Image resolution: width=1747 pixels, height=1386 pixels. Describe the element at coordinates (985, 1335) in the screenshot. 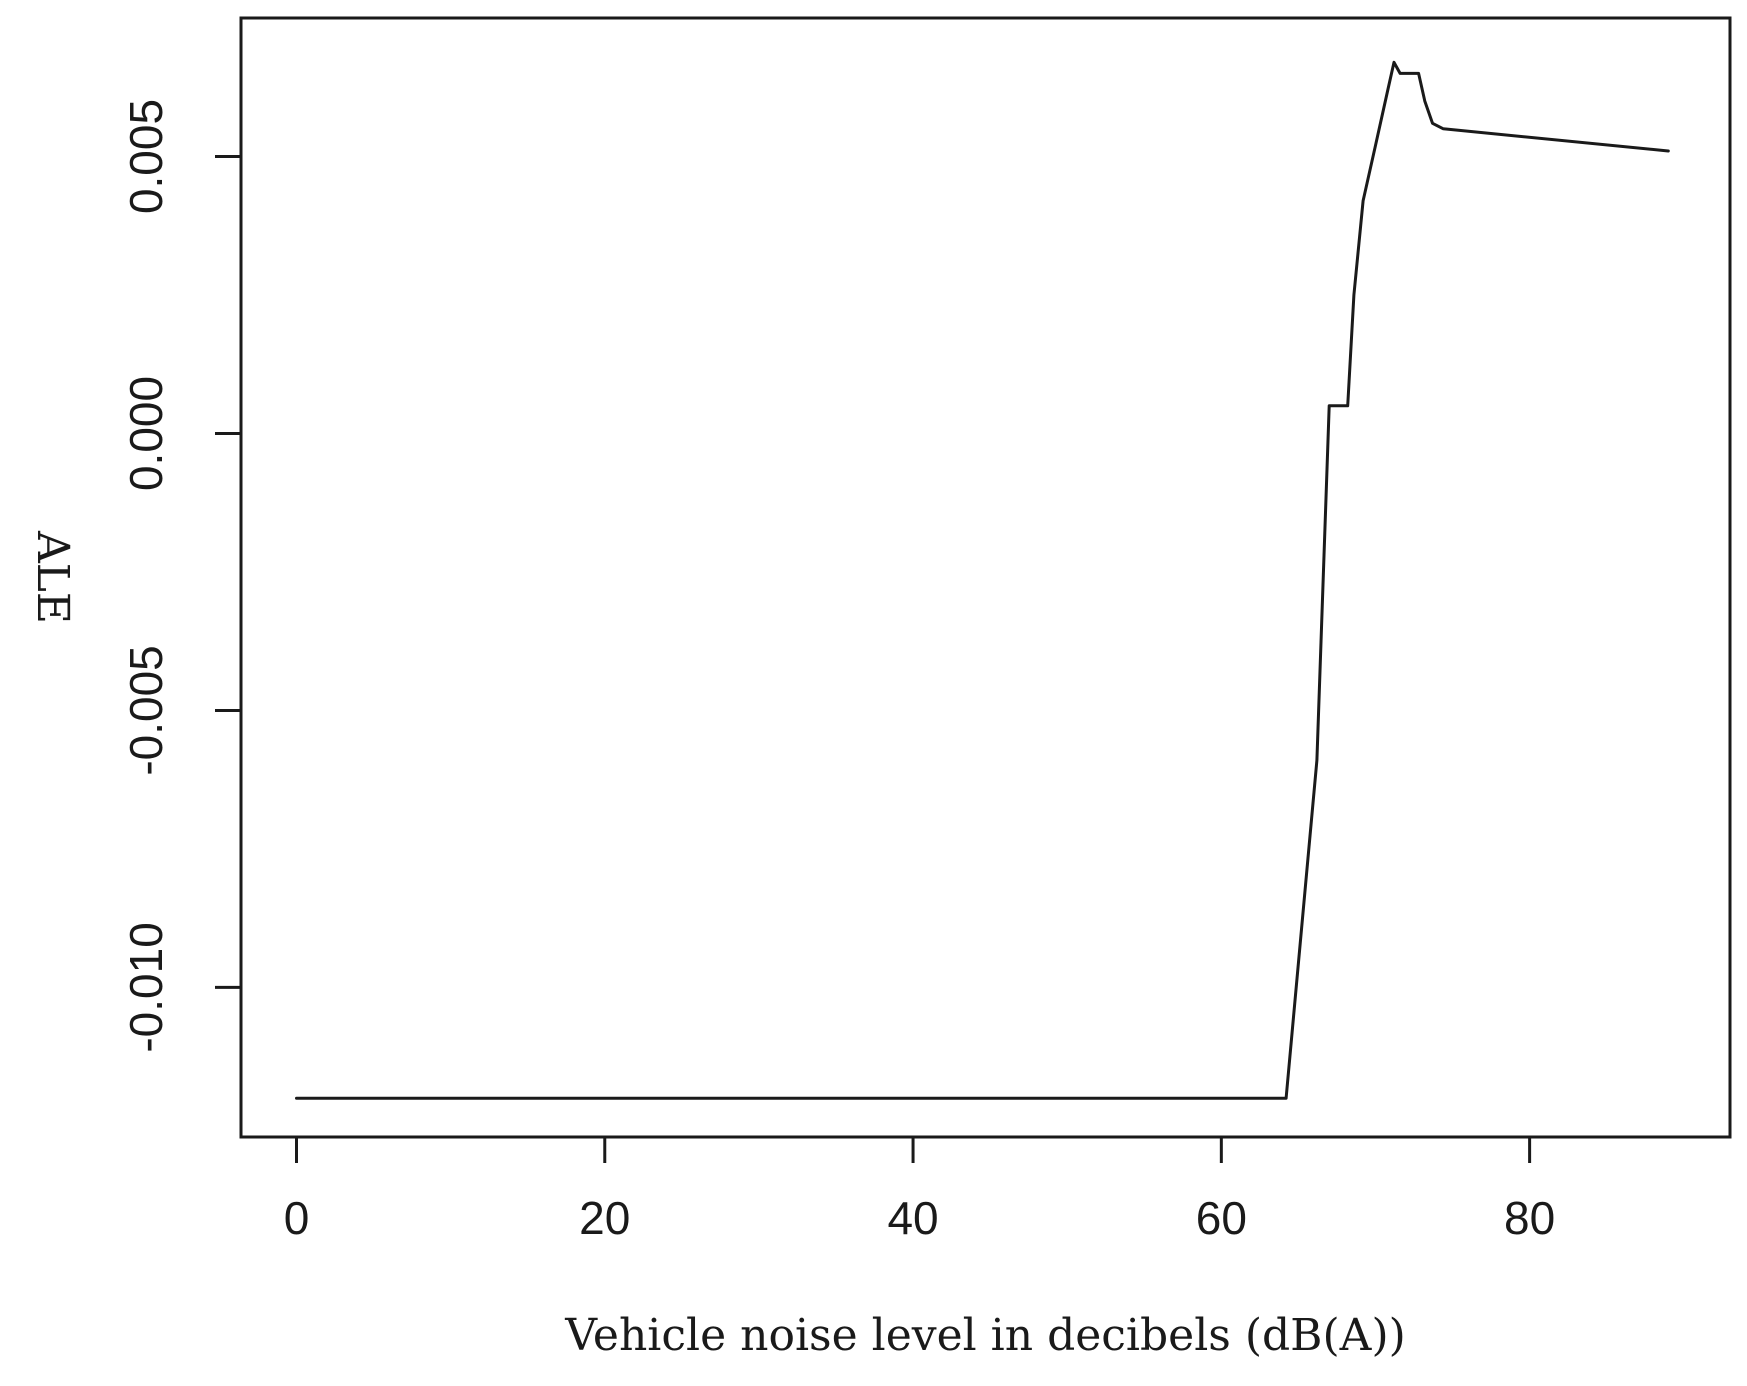

I see `x-axis-title: Vehicle noise level in decibels (dB(A))` at that location.